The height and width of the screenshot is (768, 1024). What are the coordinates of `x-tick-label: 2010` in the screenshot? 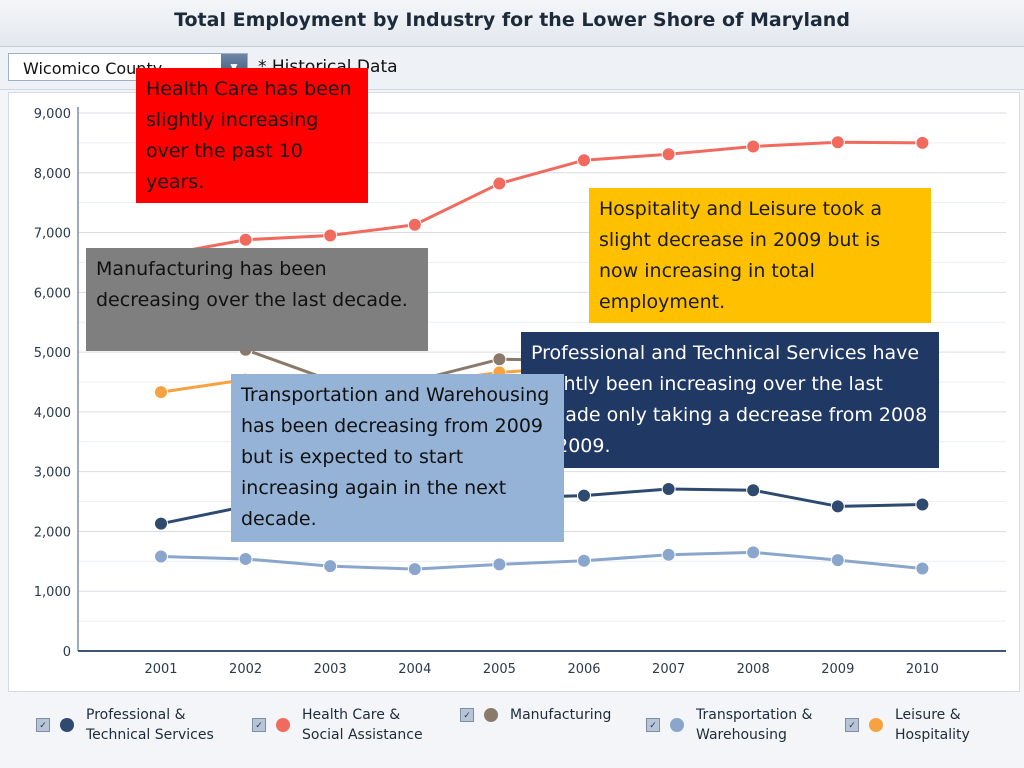 It's located at (922, 669).